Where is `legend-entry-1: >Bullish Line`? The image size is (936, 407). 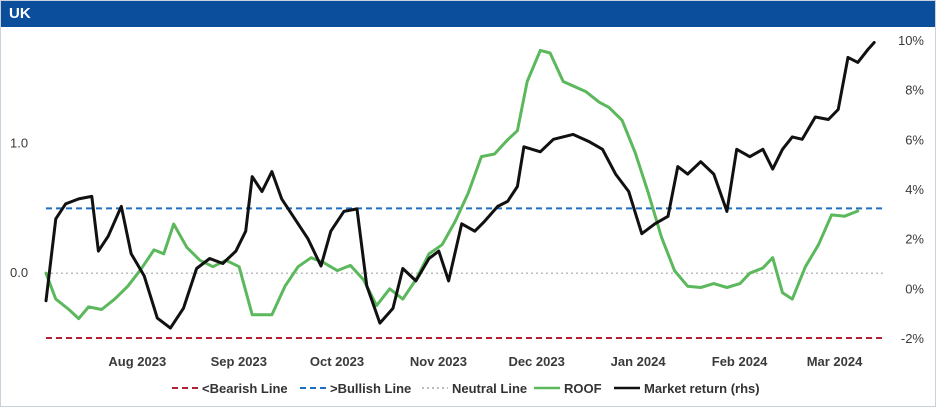
legend-entry-1: >Bullish Line is located at coordinates (355, 388).